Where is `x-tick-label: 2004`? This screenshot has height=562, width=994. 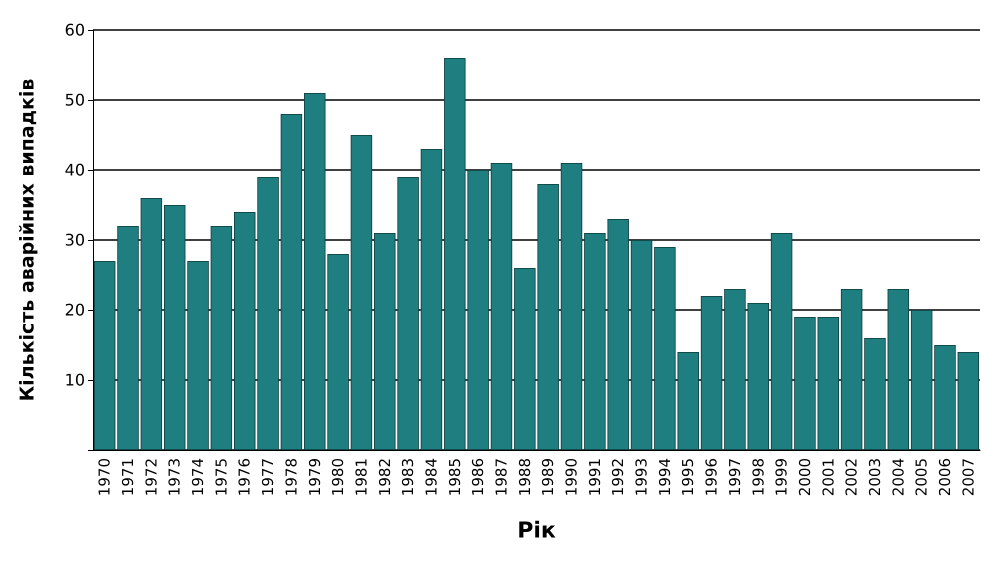 x-tick-label: 2004 is located at coordinates (898, 477).